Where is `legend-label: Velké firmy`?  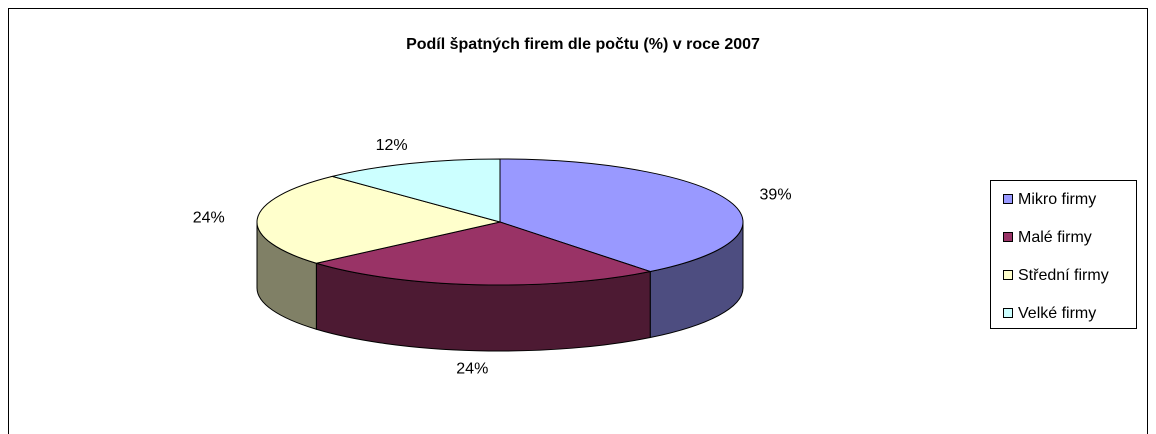 legend-label: Velké firmy is located at coordinates (1057, 313).